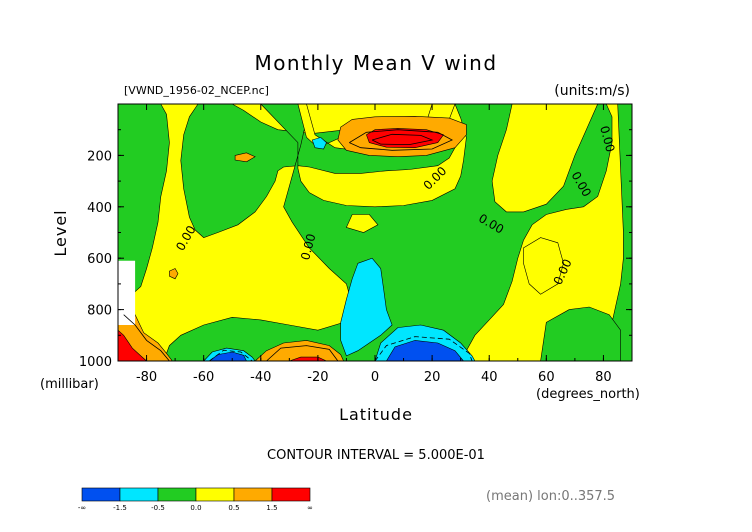 The image size is (752, 532). What do you see at coordinates (99, 259) in the screenshot?
I see `y-tick-label: 600` at bounding box center [99, 259].